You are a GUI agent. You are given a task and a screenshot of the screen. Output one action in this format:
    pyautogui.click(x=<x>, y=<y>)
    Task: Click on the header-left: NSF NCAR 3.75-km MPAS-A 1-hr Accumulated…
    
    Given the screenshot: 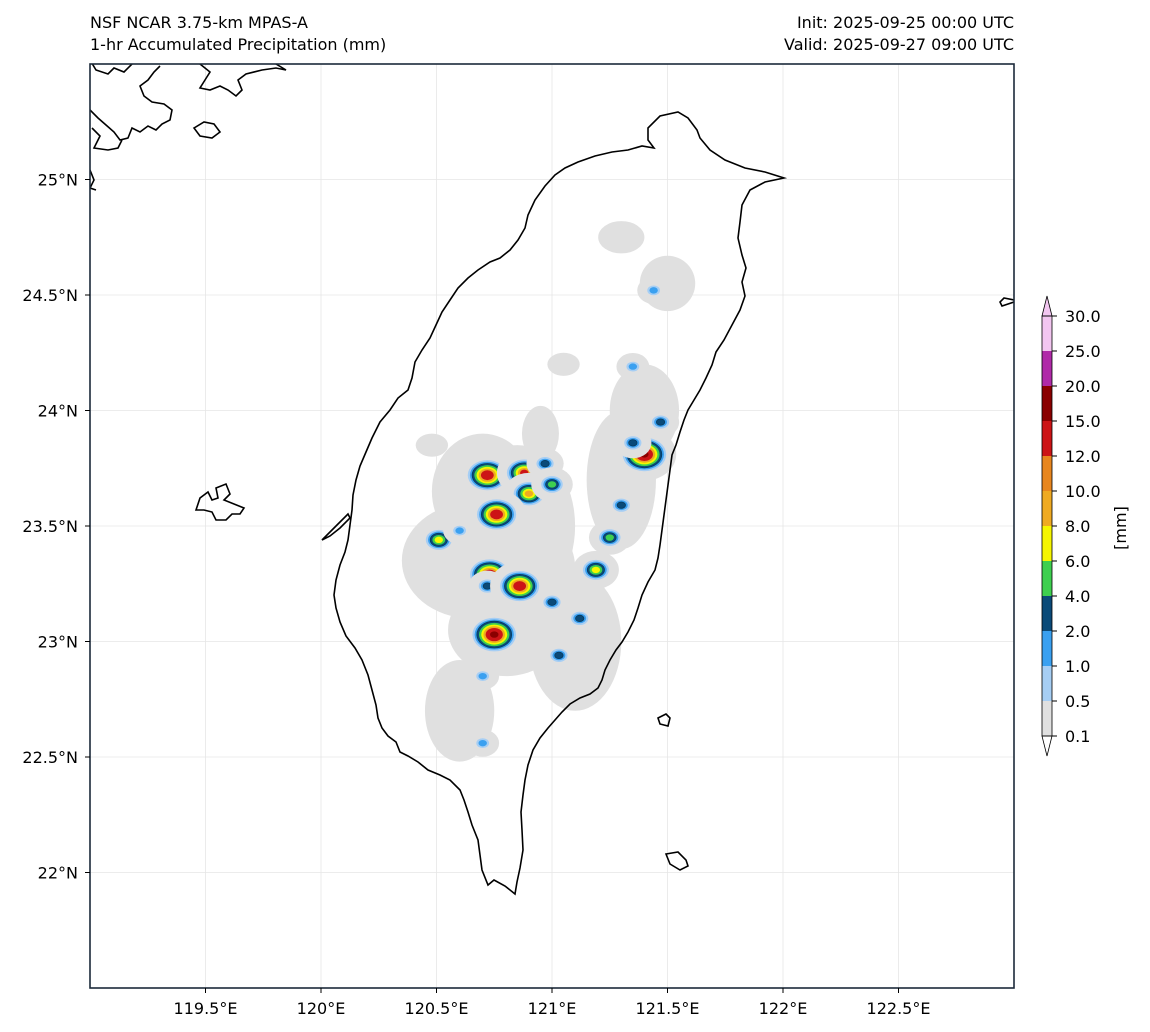 What is the action you would take?
    pyautogui.click(x=238, y=34)
    